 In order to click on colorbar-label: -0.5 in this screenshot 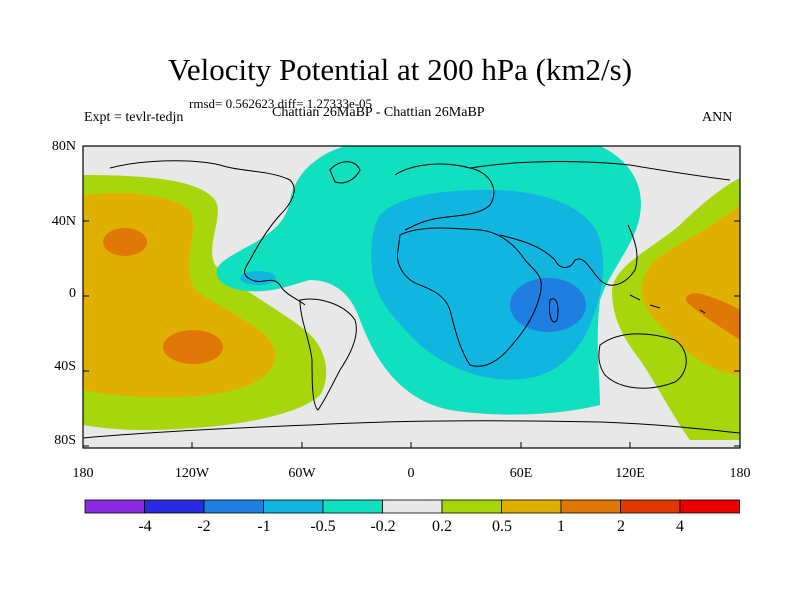, I will do `click(323, 526)`.